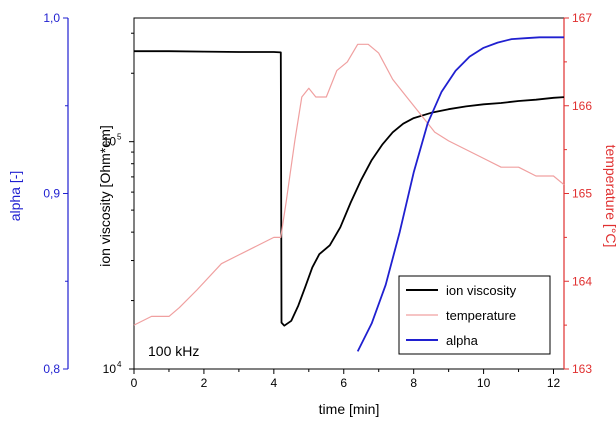 Image resolution: width=616 pixels, height=421 pixels. I want to click on x-tick-label: 12, so click(554, 383).